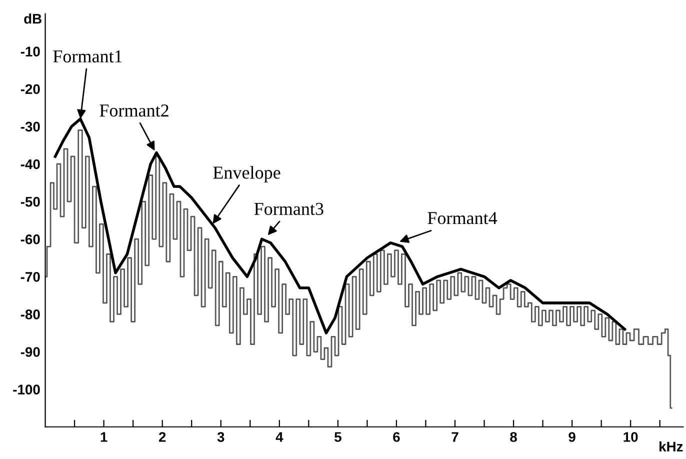 This screenshot has width=686, height=459. Describe the element at coordinates (30, 127) in the screenshot. I see `y-tick-label: -30` at that location.